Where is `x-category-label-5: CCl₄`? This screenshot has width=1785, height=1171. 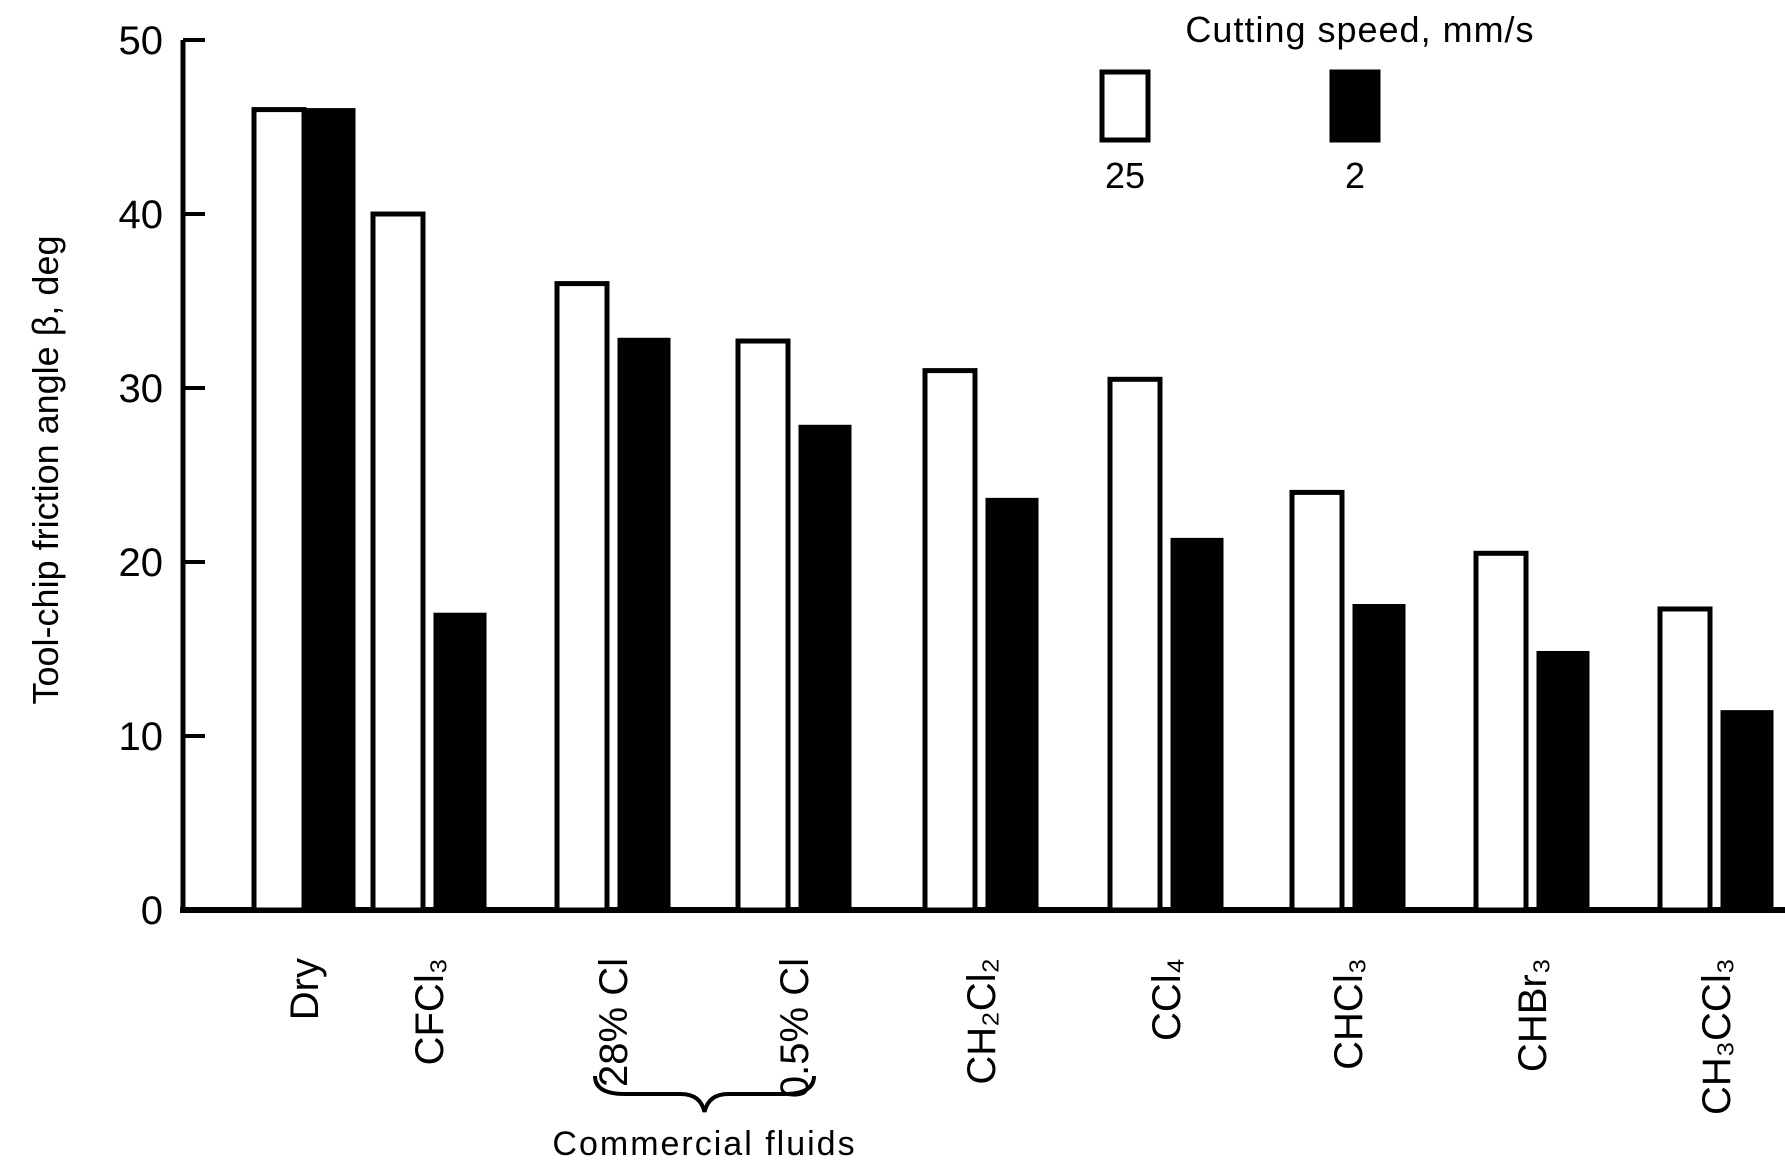 x-category-label-5: CCl₄ is located at coordinates (1167, 999).